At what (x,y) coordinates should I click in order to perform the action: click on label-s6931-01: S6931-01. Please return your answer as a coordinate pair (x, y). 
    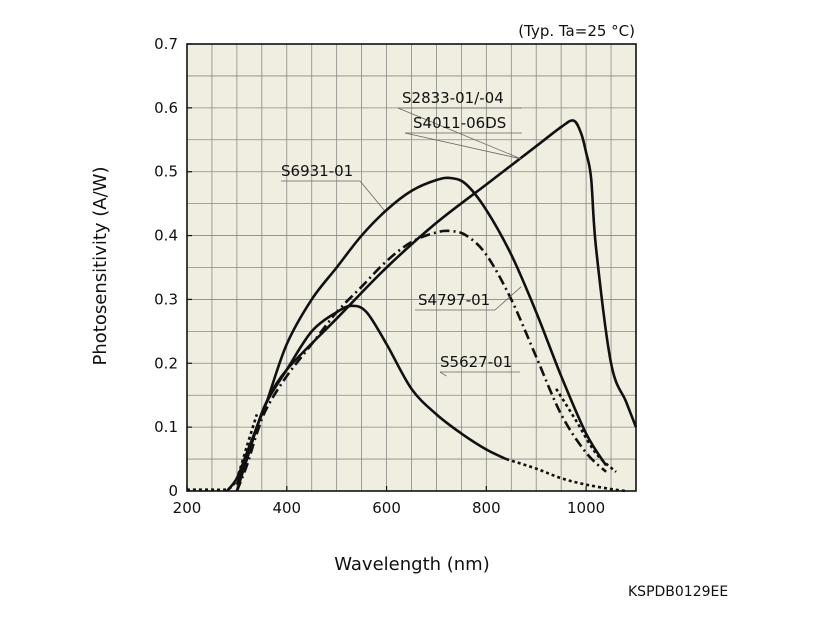
    Looking at the image, I should click on (317, 171).